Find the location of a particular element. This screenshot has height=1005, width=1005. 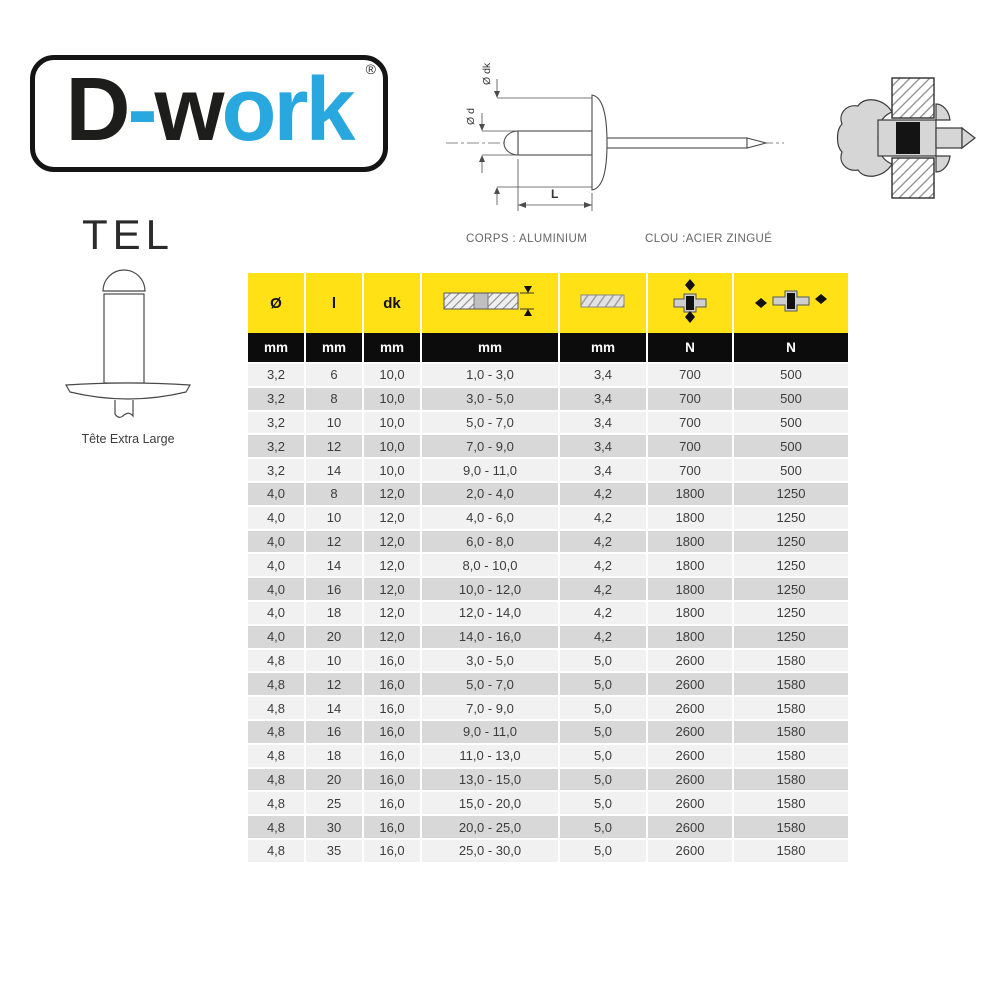

tel-rivet-drawing is located at coordinates (128, 343).